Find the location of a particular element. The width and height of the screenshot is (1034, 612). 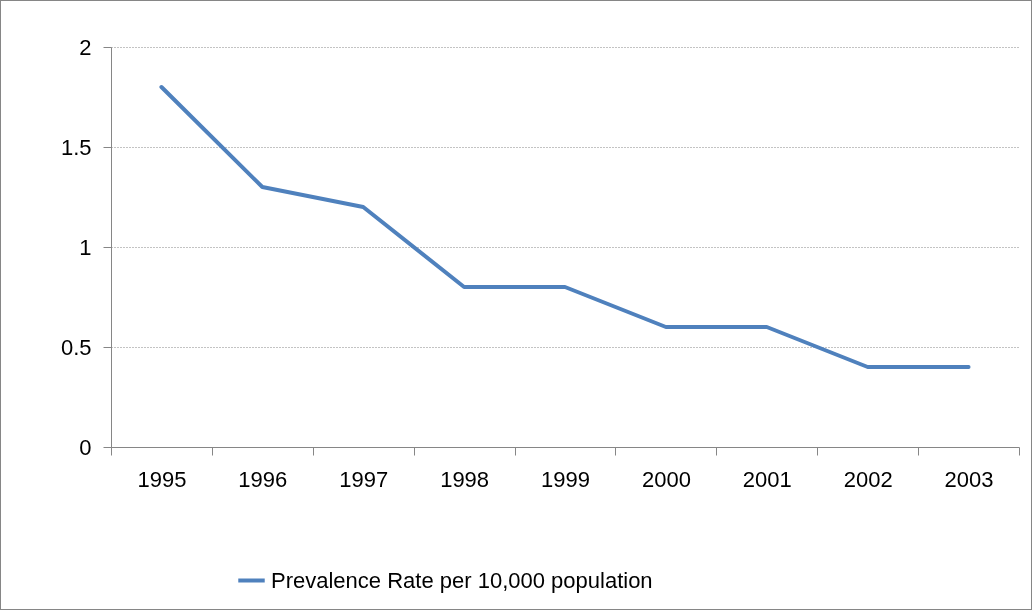

y-tick-label: 2 is located at coordinates (85, 47).